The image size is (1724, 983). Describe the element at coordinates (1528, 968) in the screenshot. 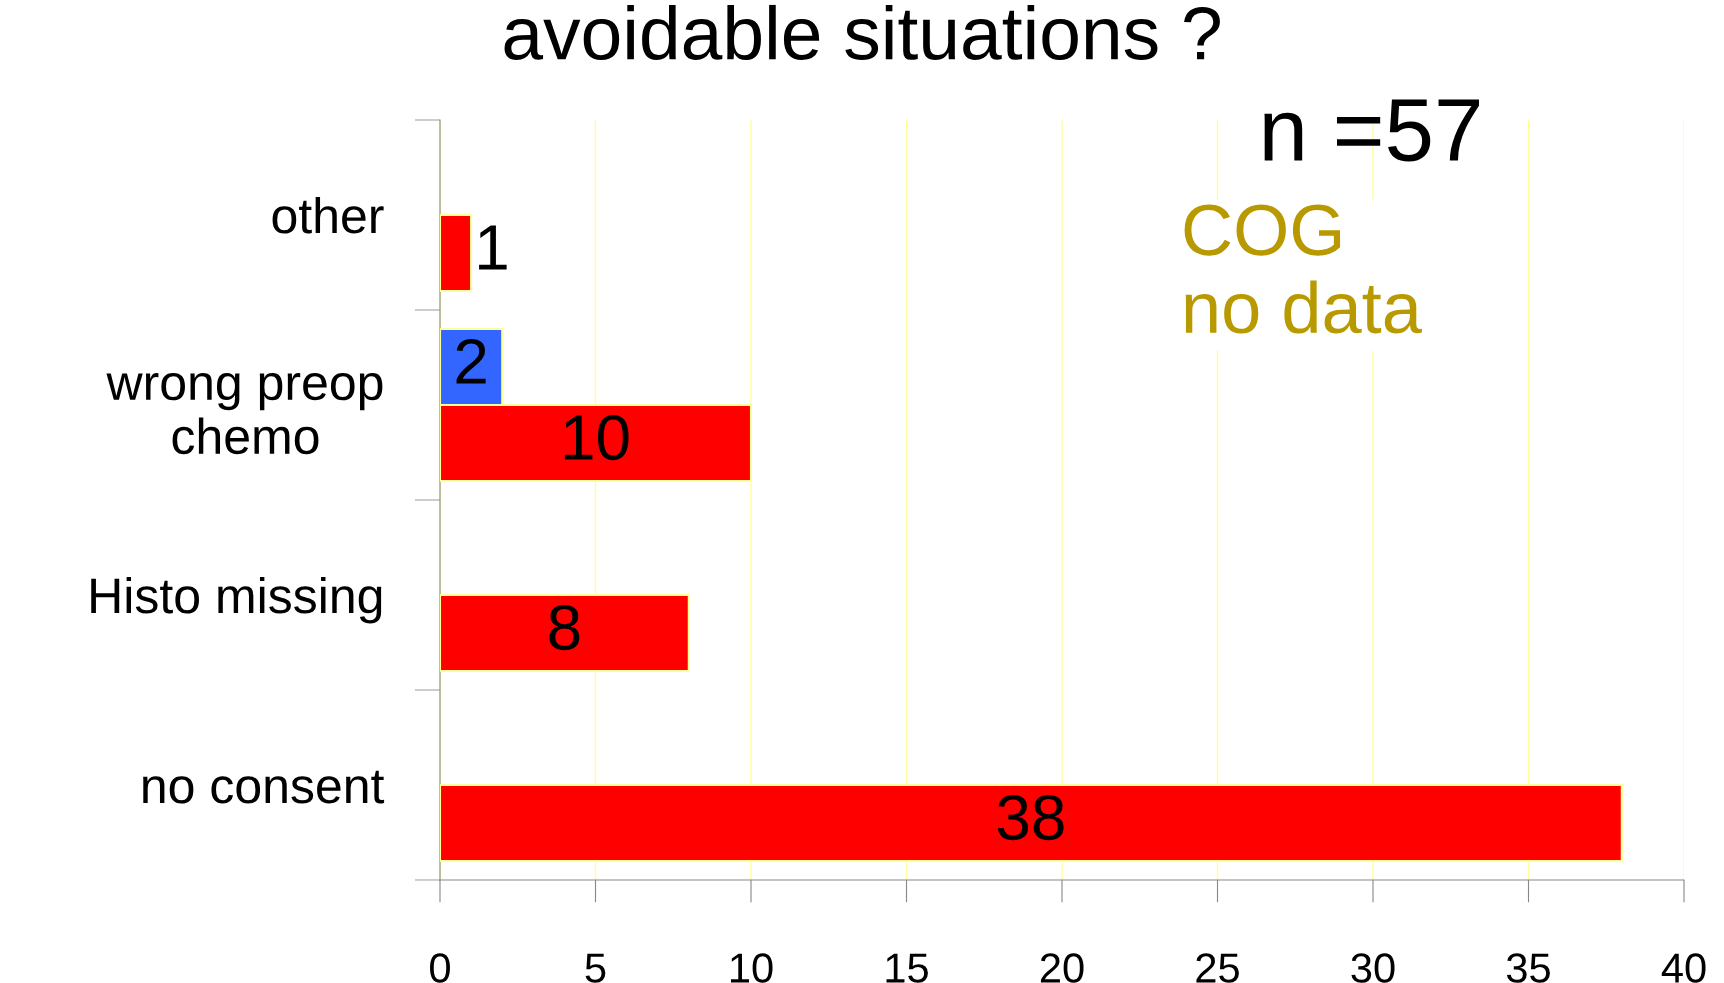

I see `x-tick-label: 35` at that location.